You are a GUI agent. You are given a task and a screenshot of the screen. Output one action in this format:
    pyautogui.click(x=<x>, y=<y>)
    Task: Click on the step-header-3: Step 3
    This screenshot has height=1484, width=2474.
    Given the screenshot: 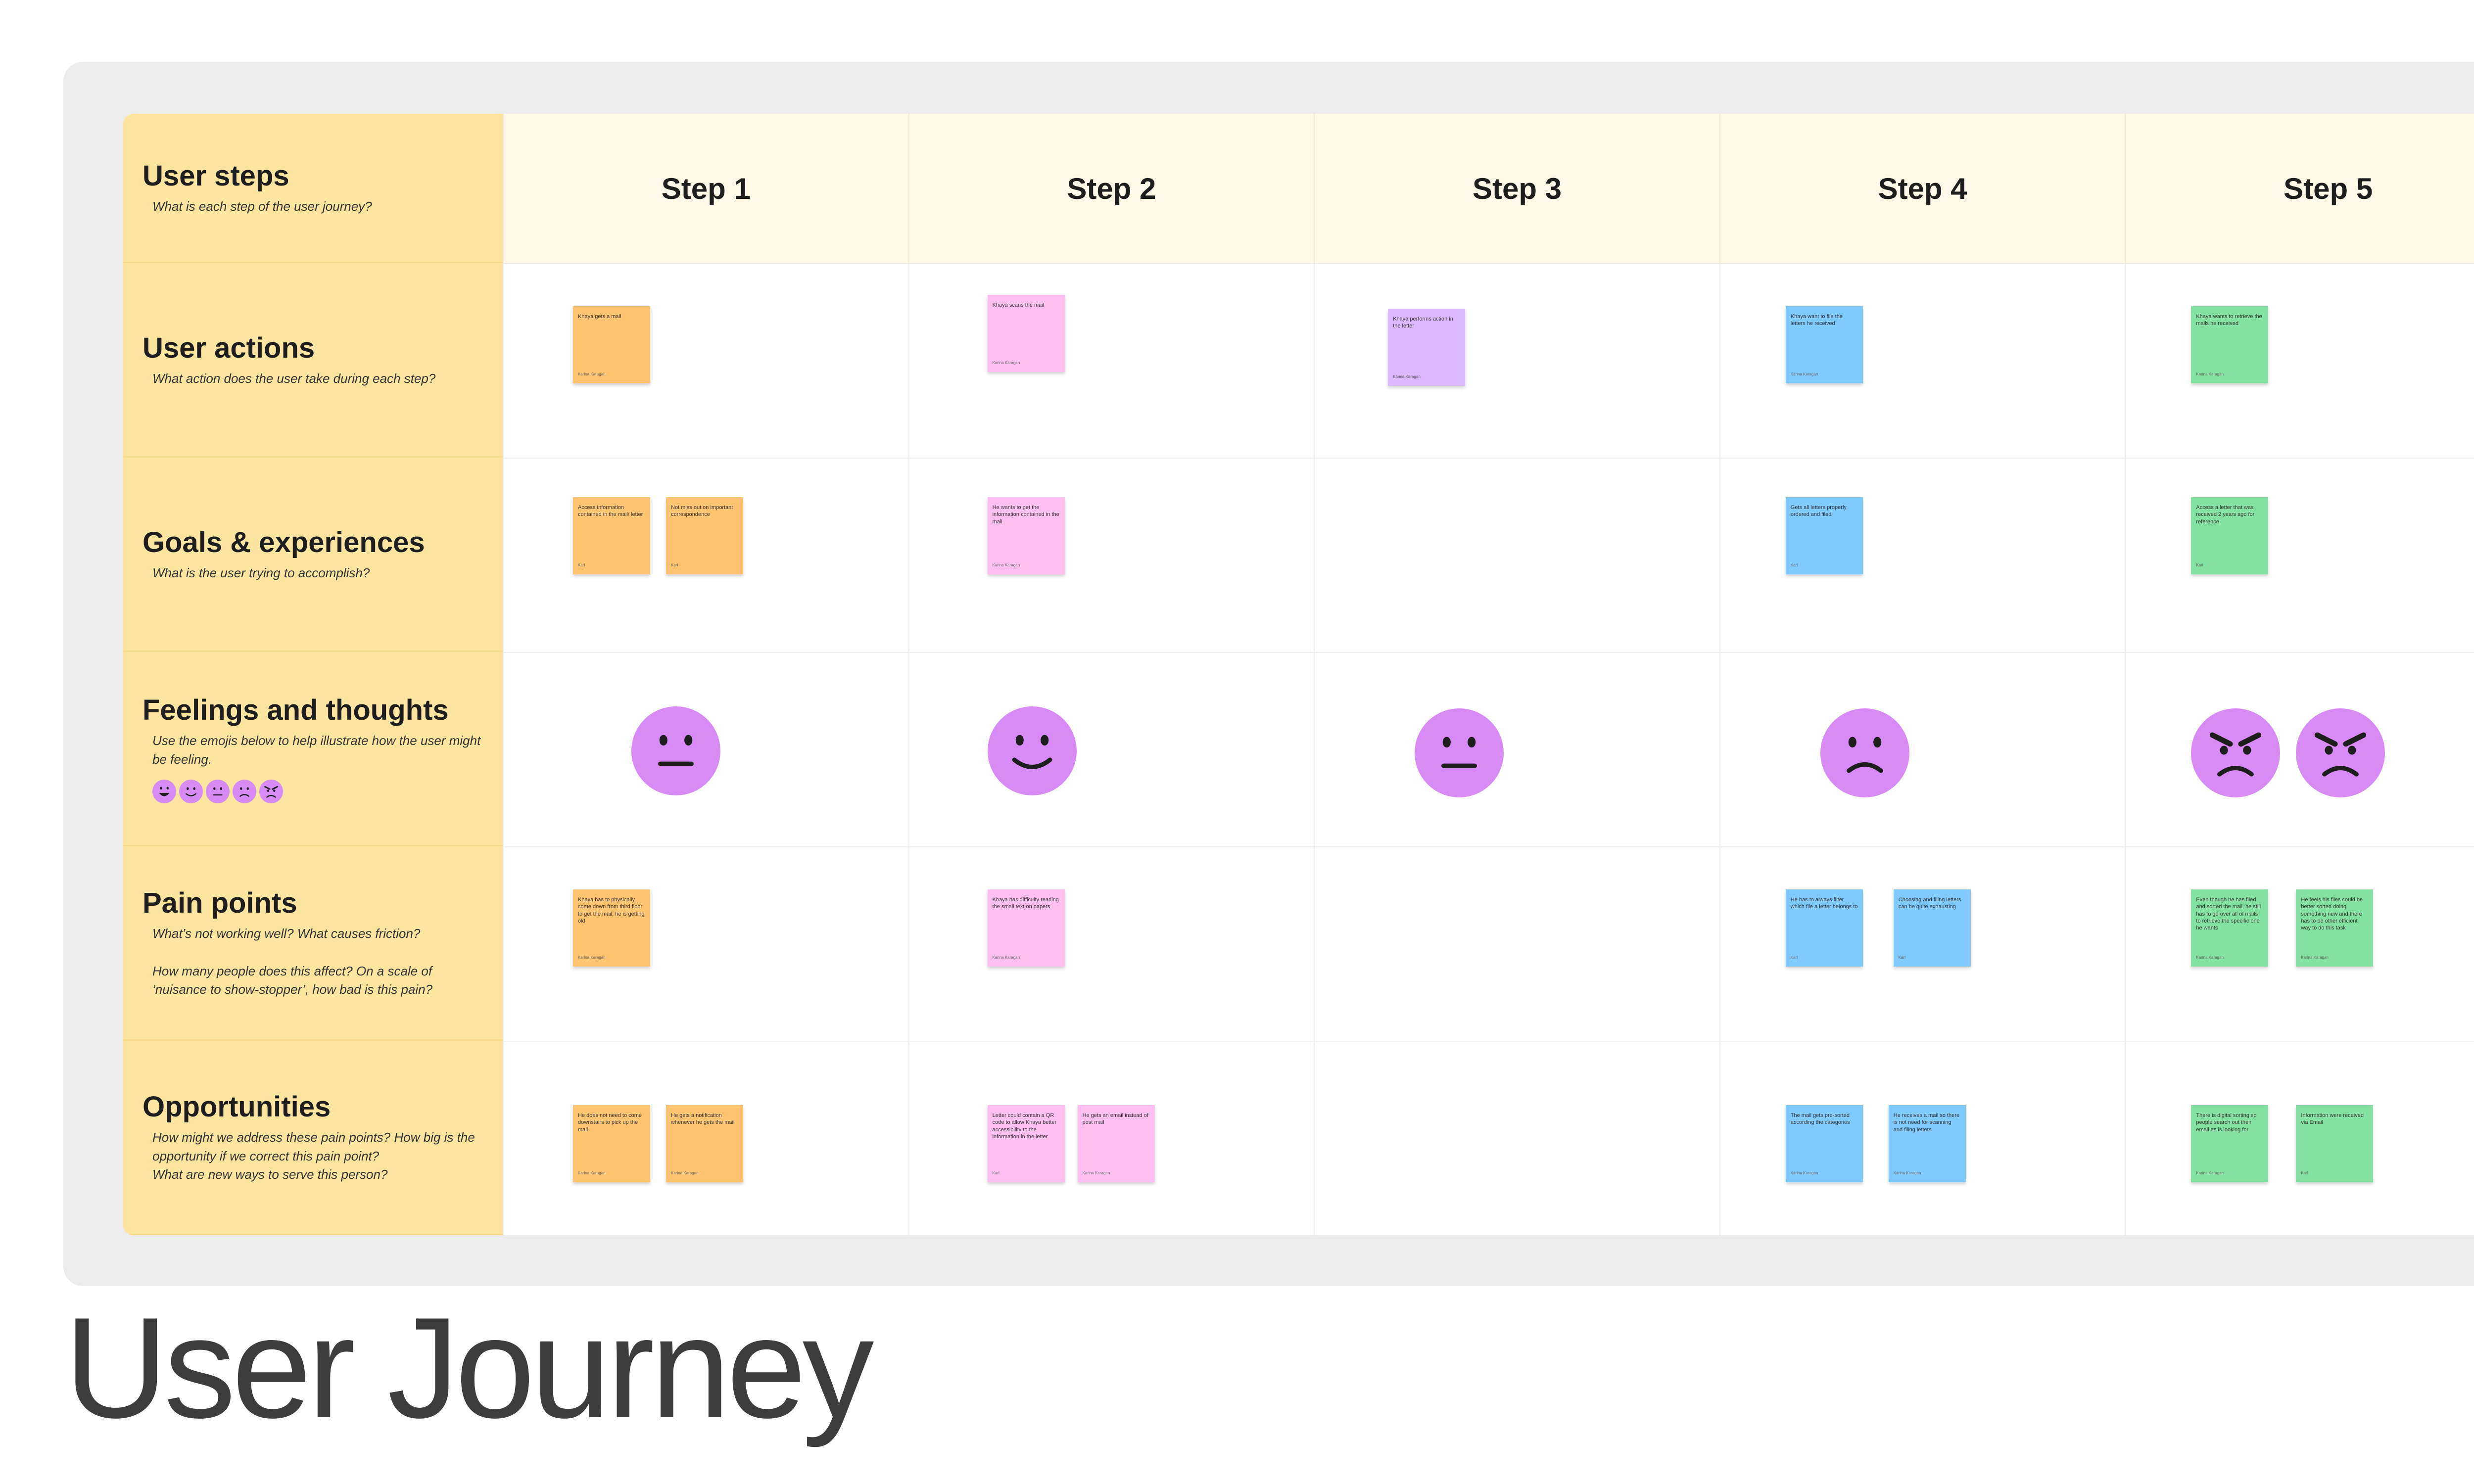 What is the action you would take?
    pyautogui.click(x=1516, y=188)
    